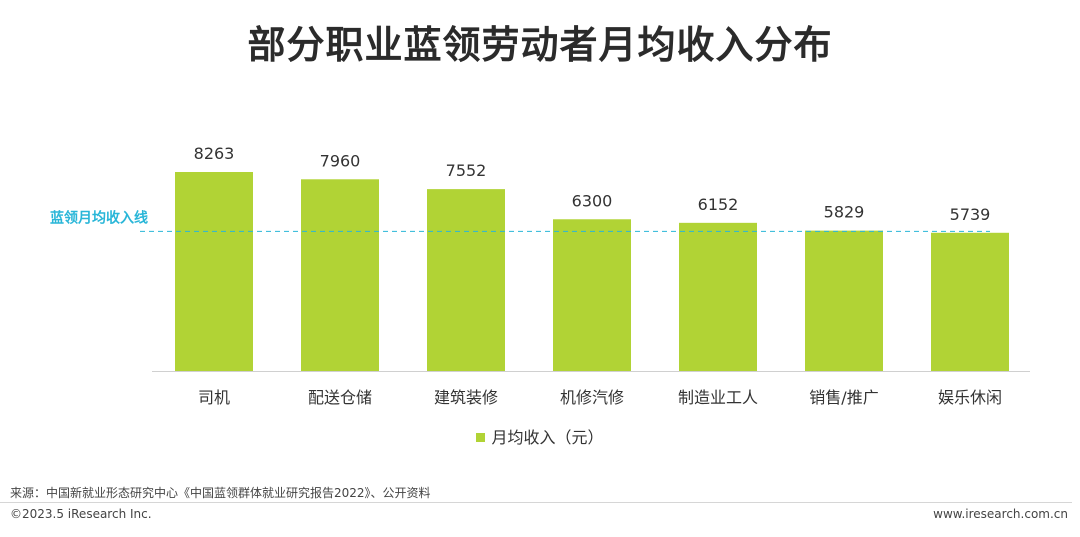  Describe the element at coordinates (220, 493) in the screenshot. I see `source-note: 来源：中国新就业形态研究中心《中国蓝领群体就业研究报告2022》、公开资料` at that location.